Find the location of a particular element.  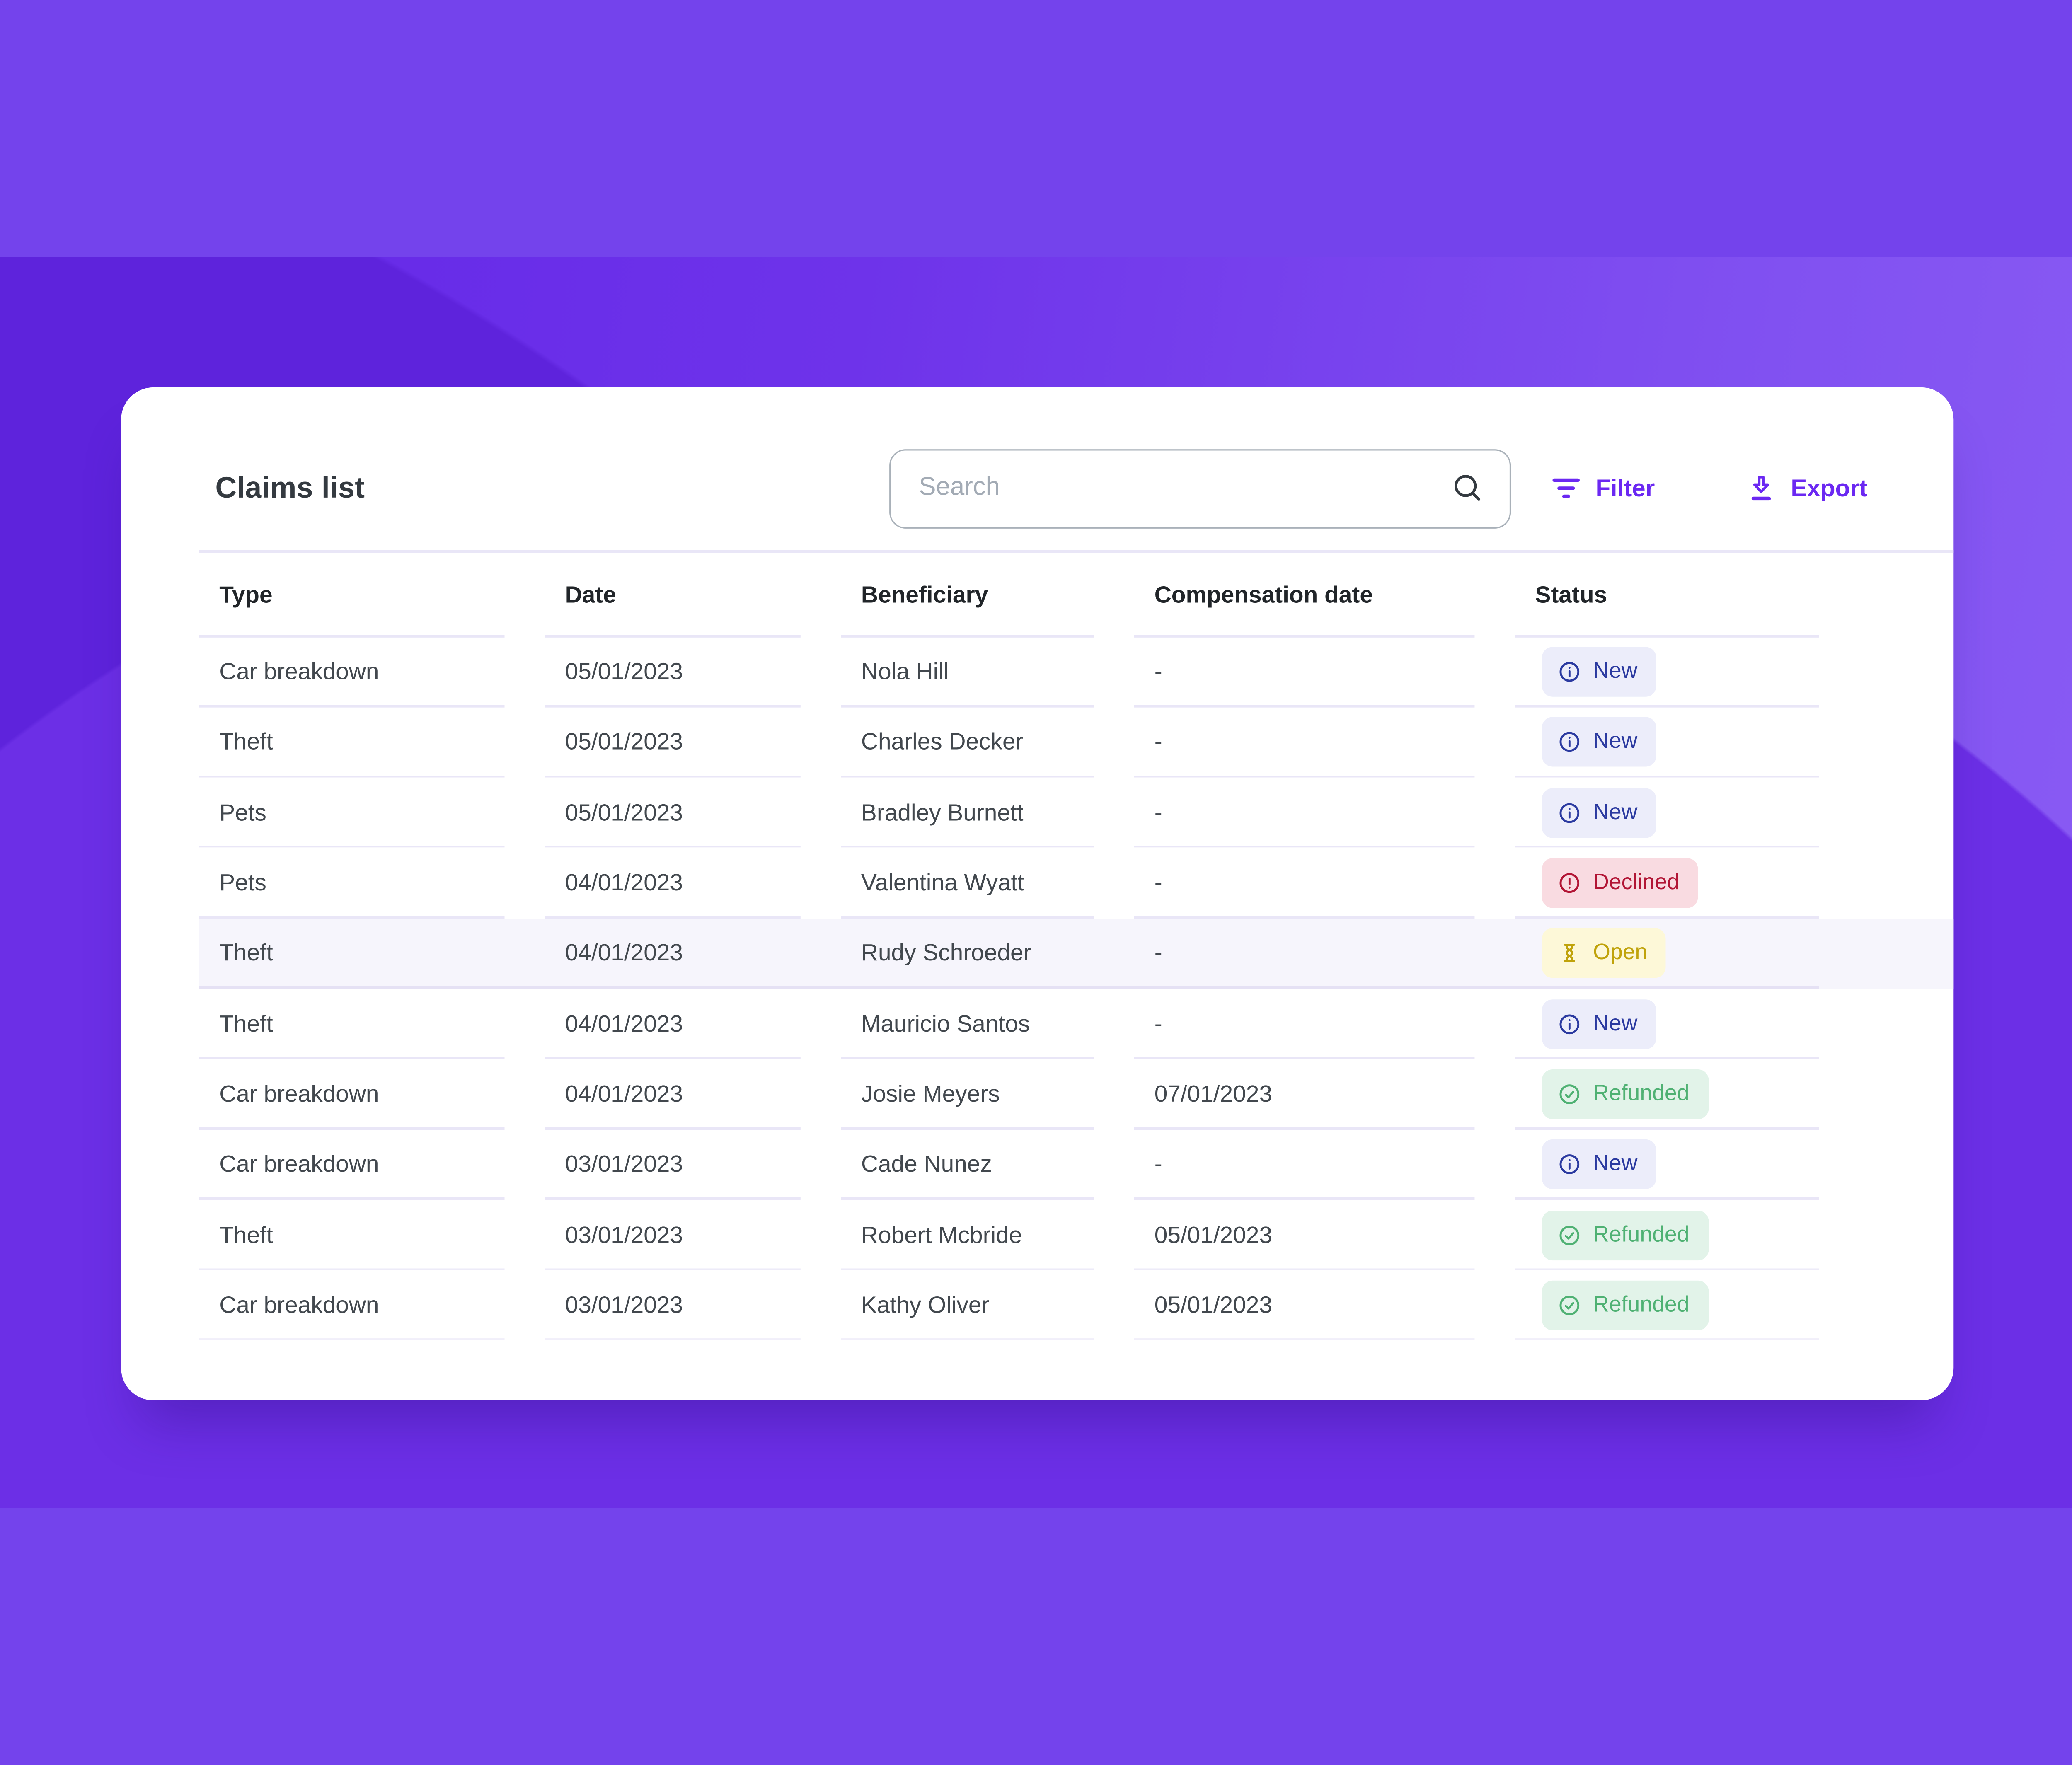

table-row: Theft 04/01/2023 Rudy Schroeder - Open is located at coordinates (1076, 953).